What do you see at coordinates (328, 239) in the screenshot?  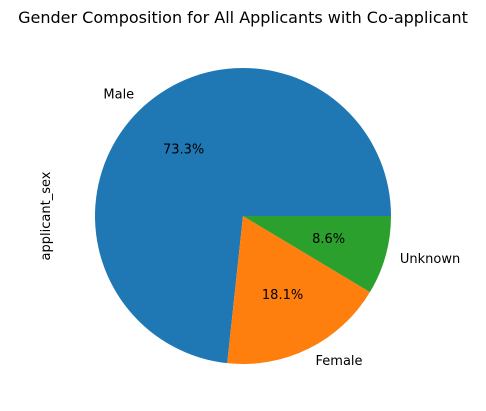 I see `pie-value-label-unknown: 8.6%` at bounding box center [328, 239].